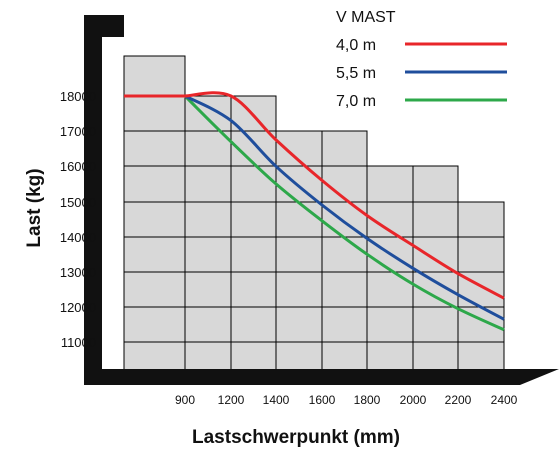 The image size is (559, 455). Describe the element at coordinates (78, 307) in the screenshot. I see `y-tick-label: 12000` at that location.